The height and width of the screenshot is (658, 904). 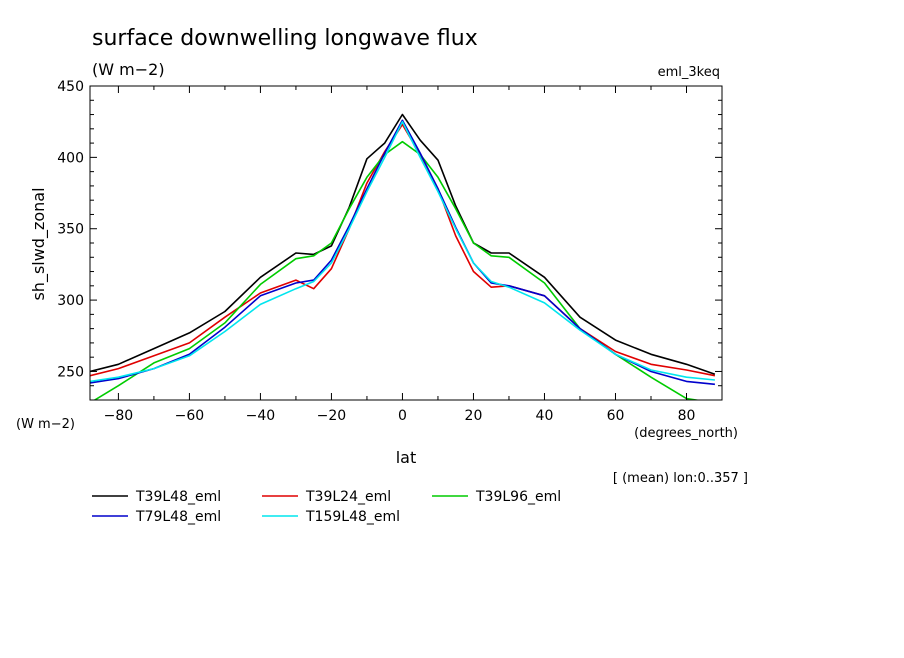 I want to click on experiment-label: eml_3keq, so click(x=689, y=72).